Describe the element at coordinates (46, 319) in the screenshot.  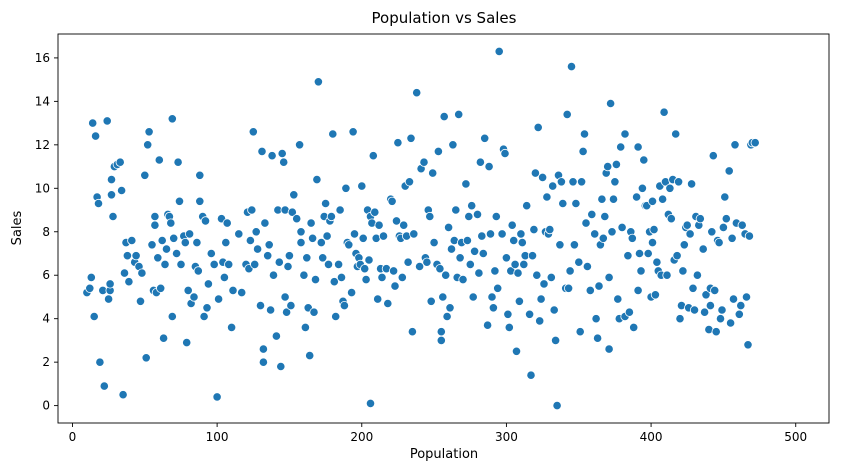
I see `y-tick-label: 4` at that location.